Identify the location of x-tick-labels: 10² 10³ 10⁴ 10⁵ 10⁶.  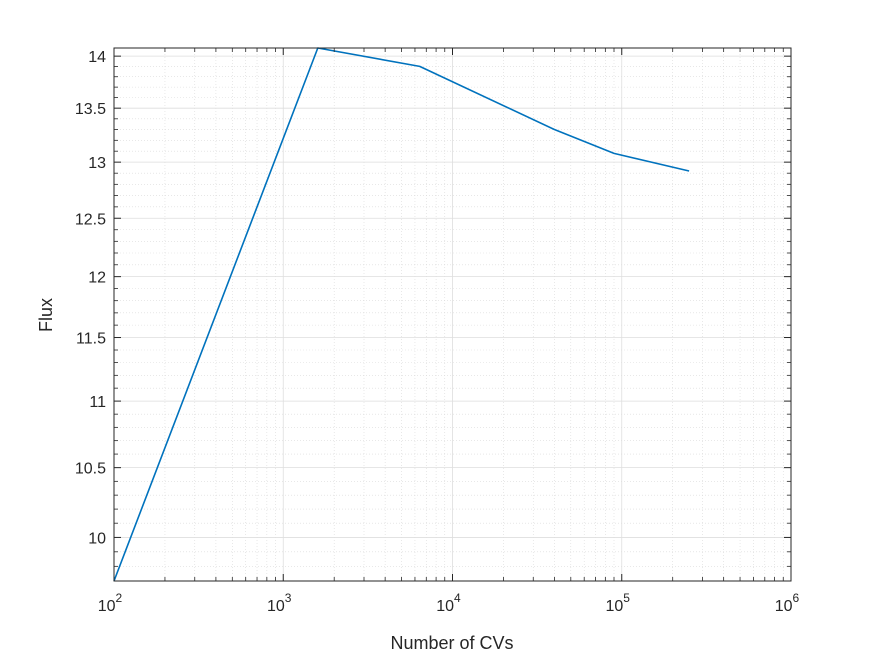
(449, 603).